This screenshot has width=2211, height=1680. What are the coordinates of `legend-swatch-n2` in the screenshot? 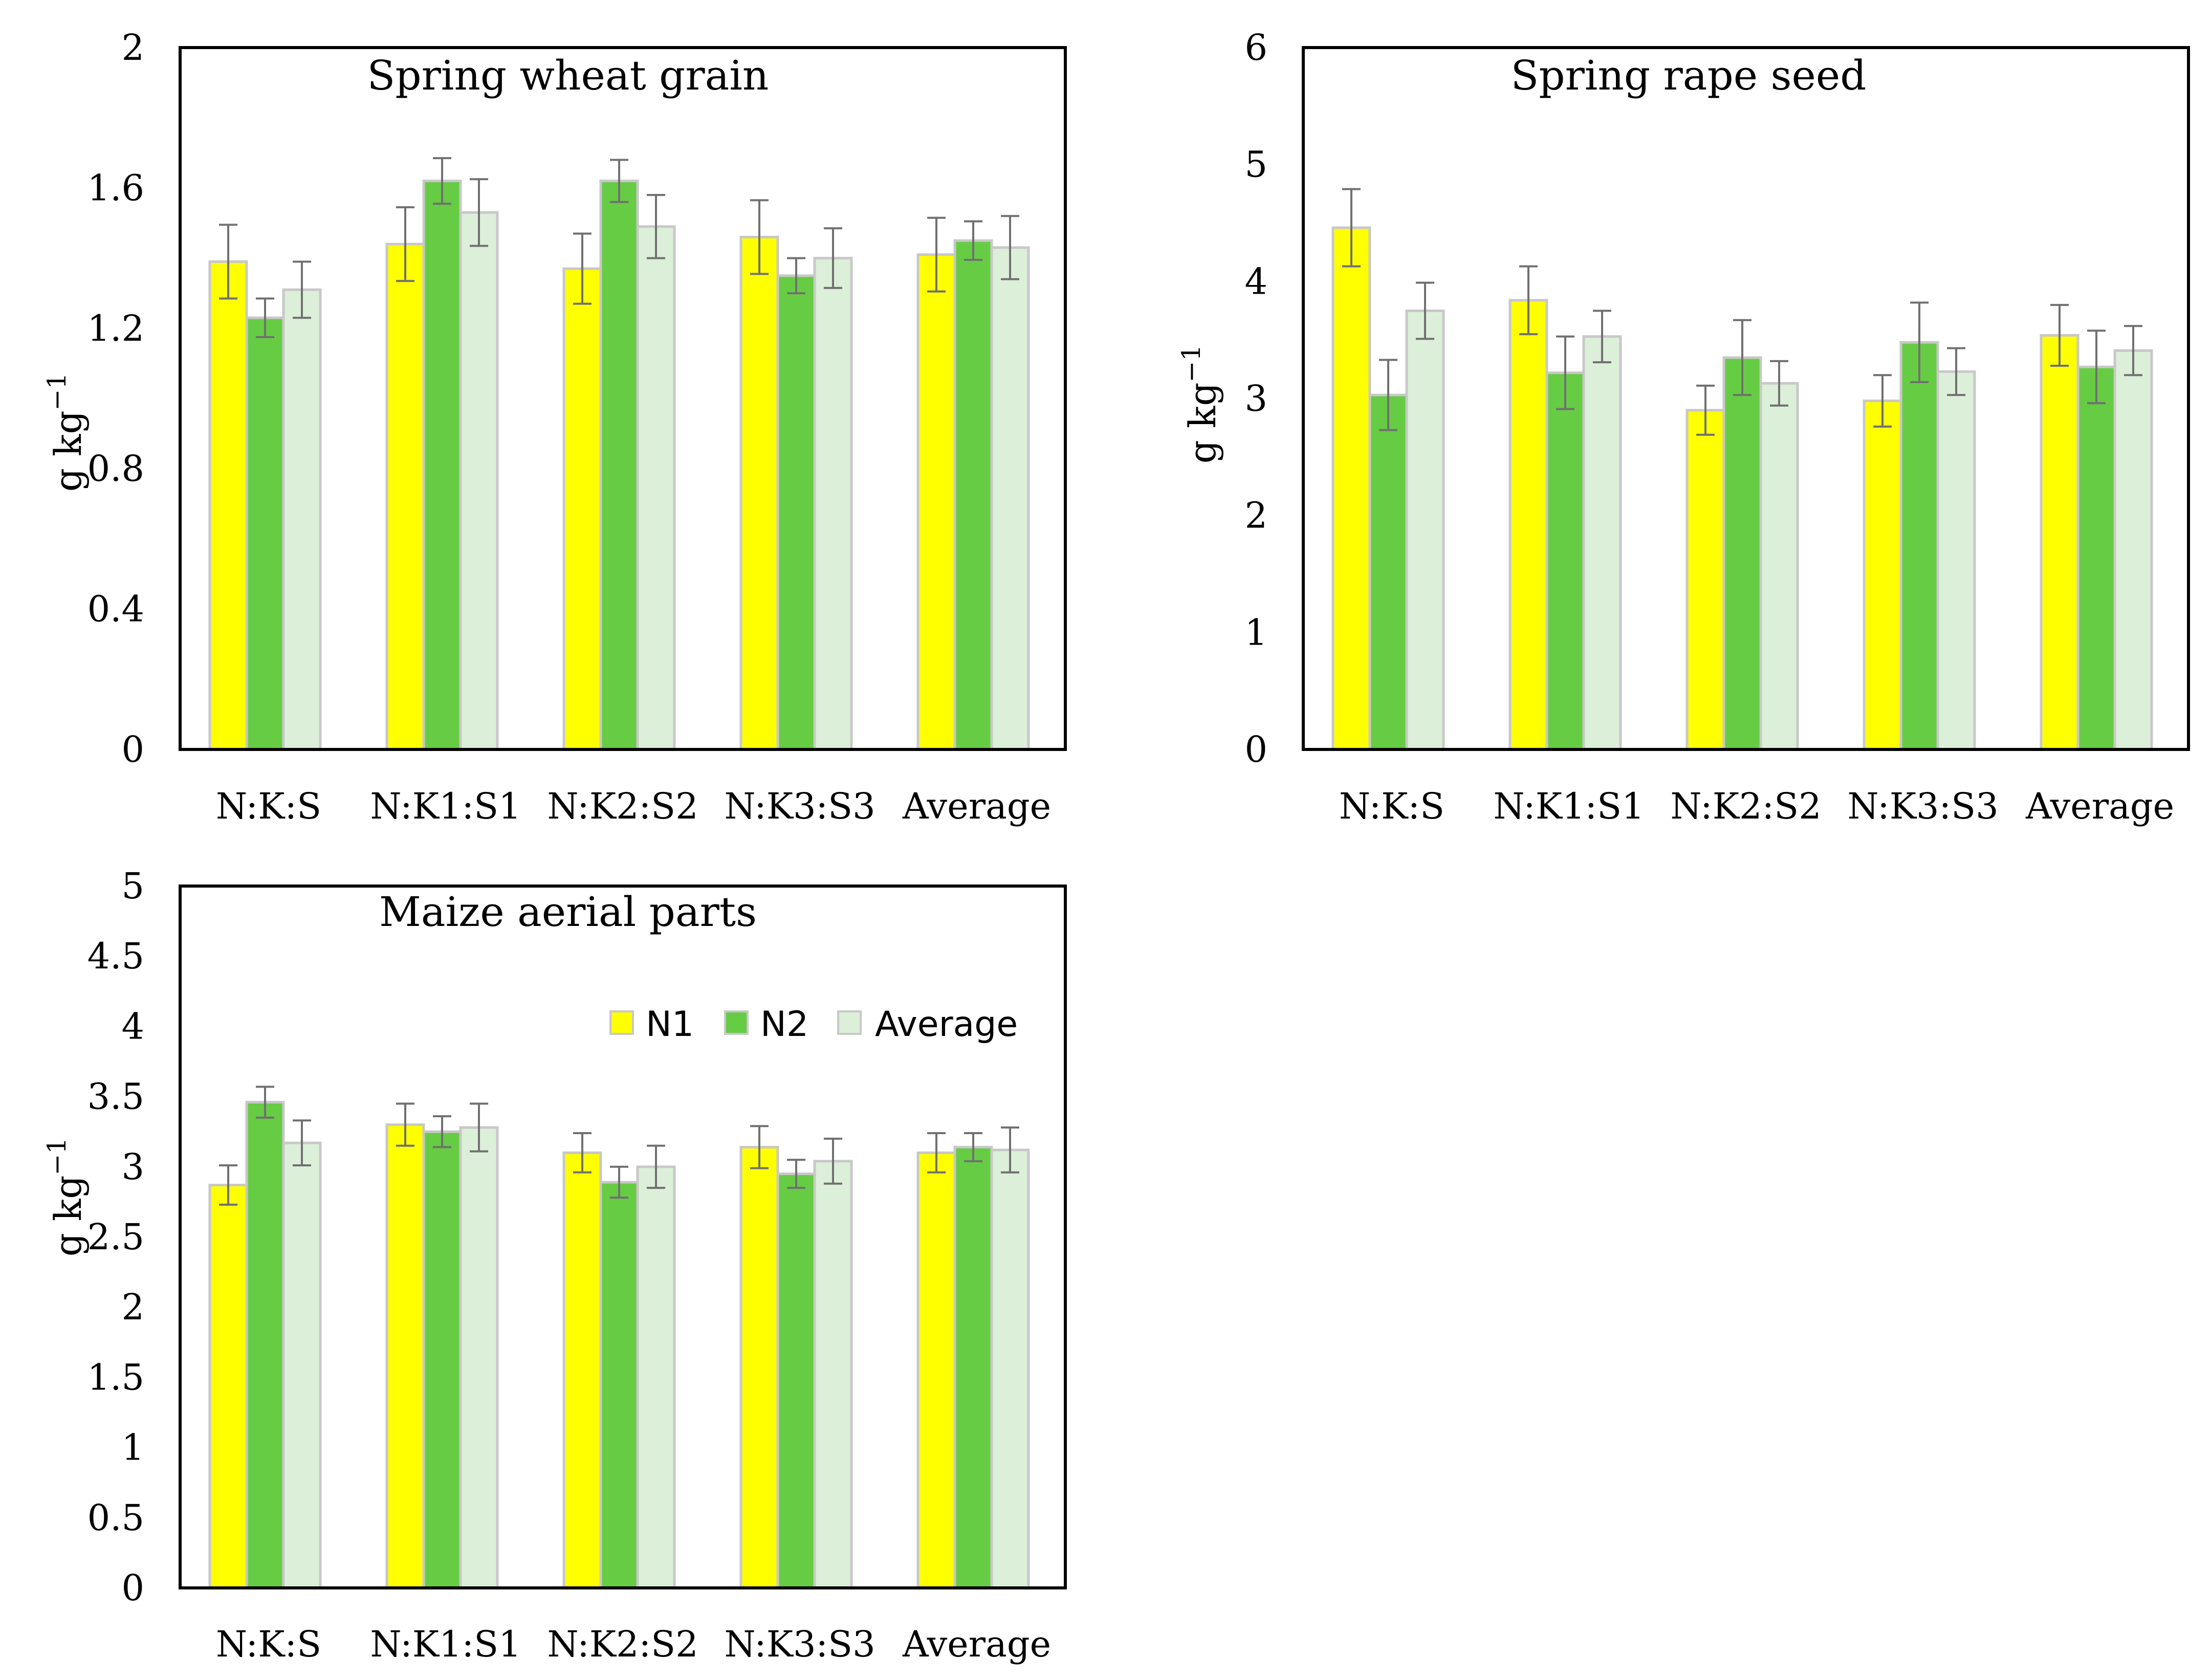 It's located at (737, 1022).